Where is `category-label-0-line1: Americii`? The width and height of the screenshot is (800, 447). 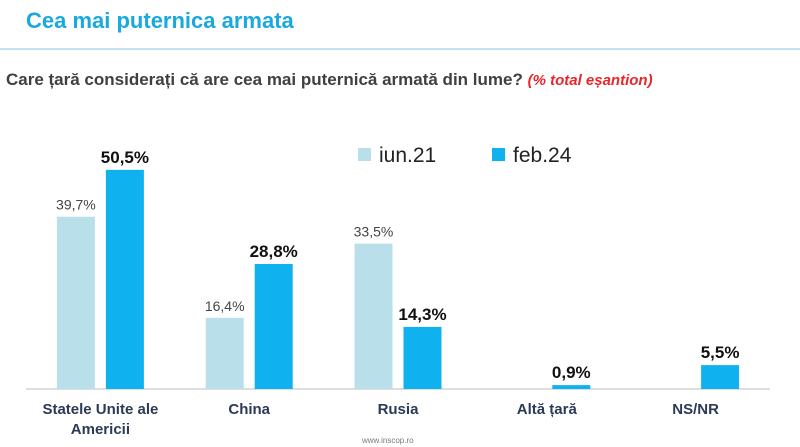 category-label-0-line1: Americii is located at coordinates (100, 429).